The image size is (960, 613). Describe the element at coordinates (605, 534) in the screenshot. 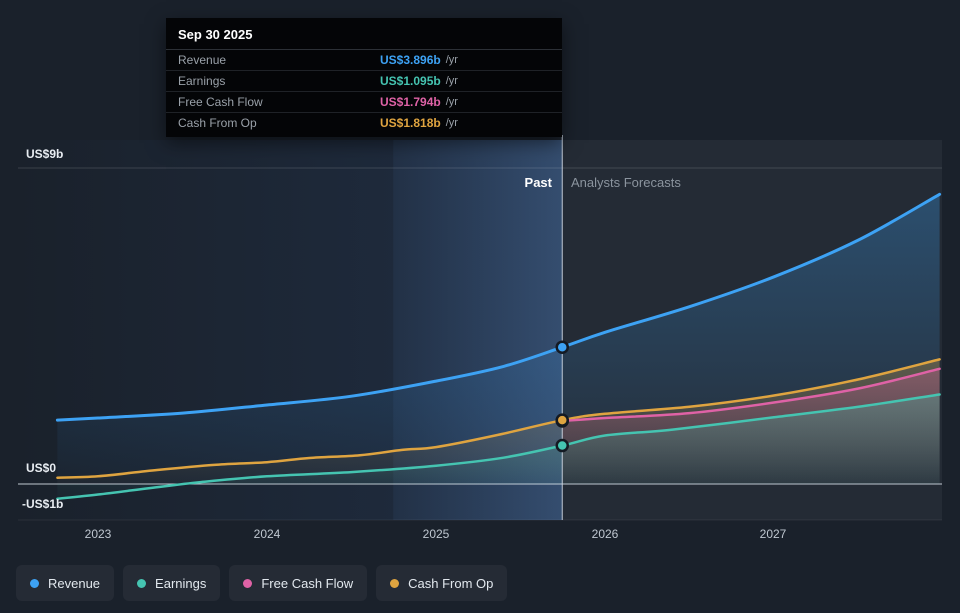

I see `x-axis-label-2026: 2026` at that location.